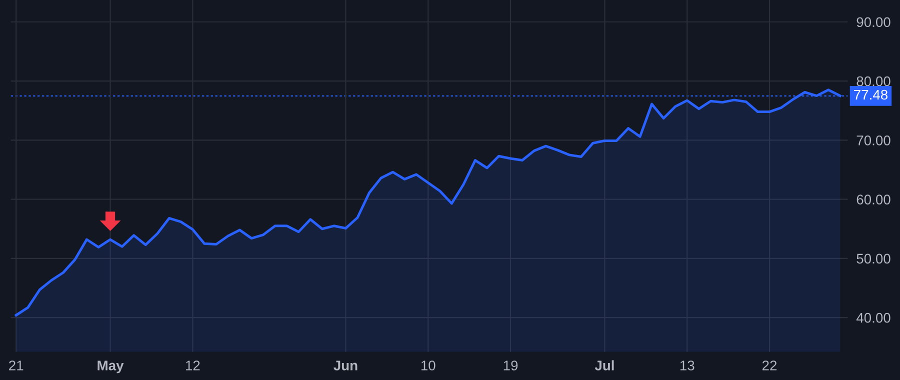 The image size is (900, 380). Describe the element at coordinates (873, 81) in the screenshot. I see `y-tick-label: 80.00` at that location.